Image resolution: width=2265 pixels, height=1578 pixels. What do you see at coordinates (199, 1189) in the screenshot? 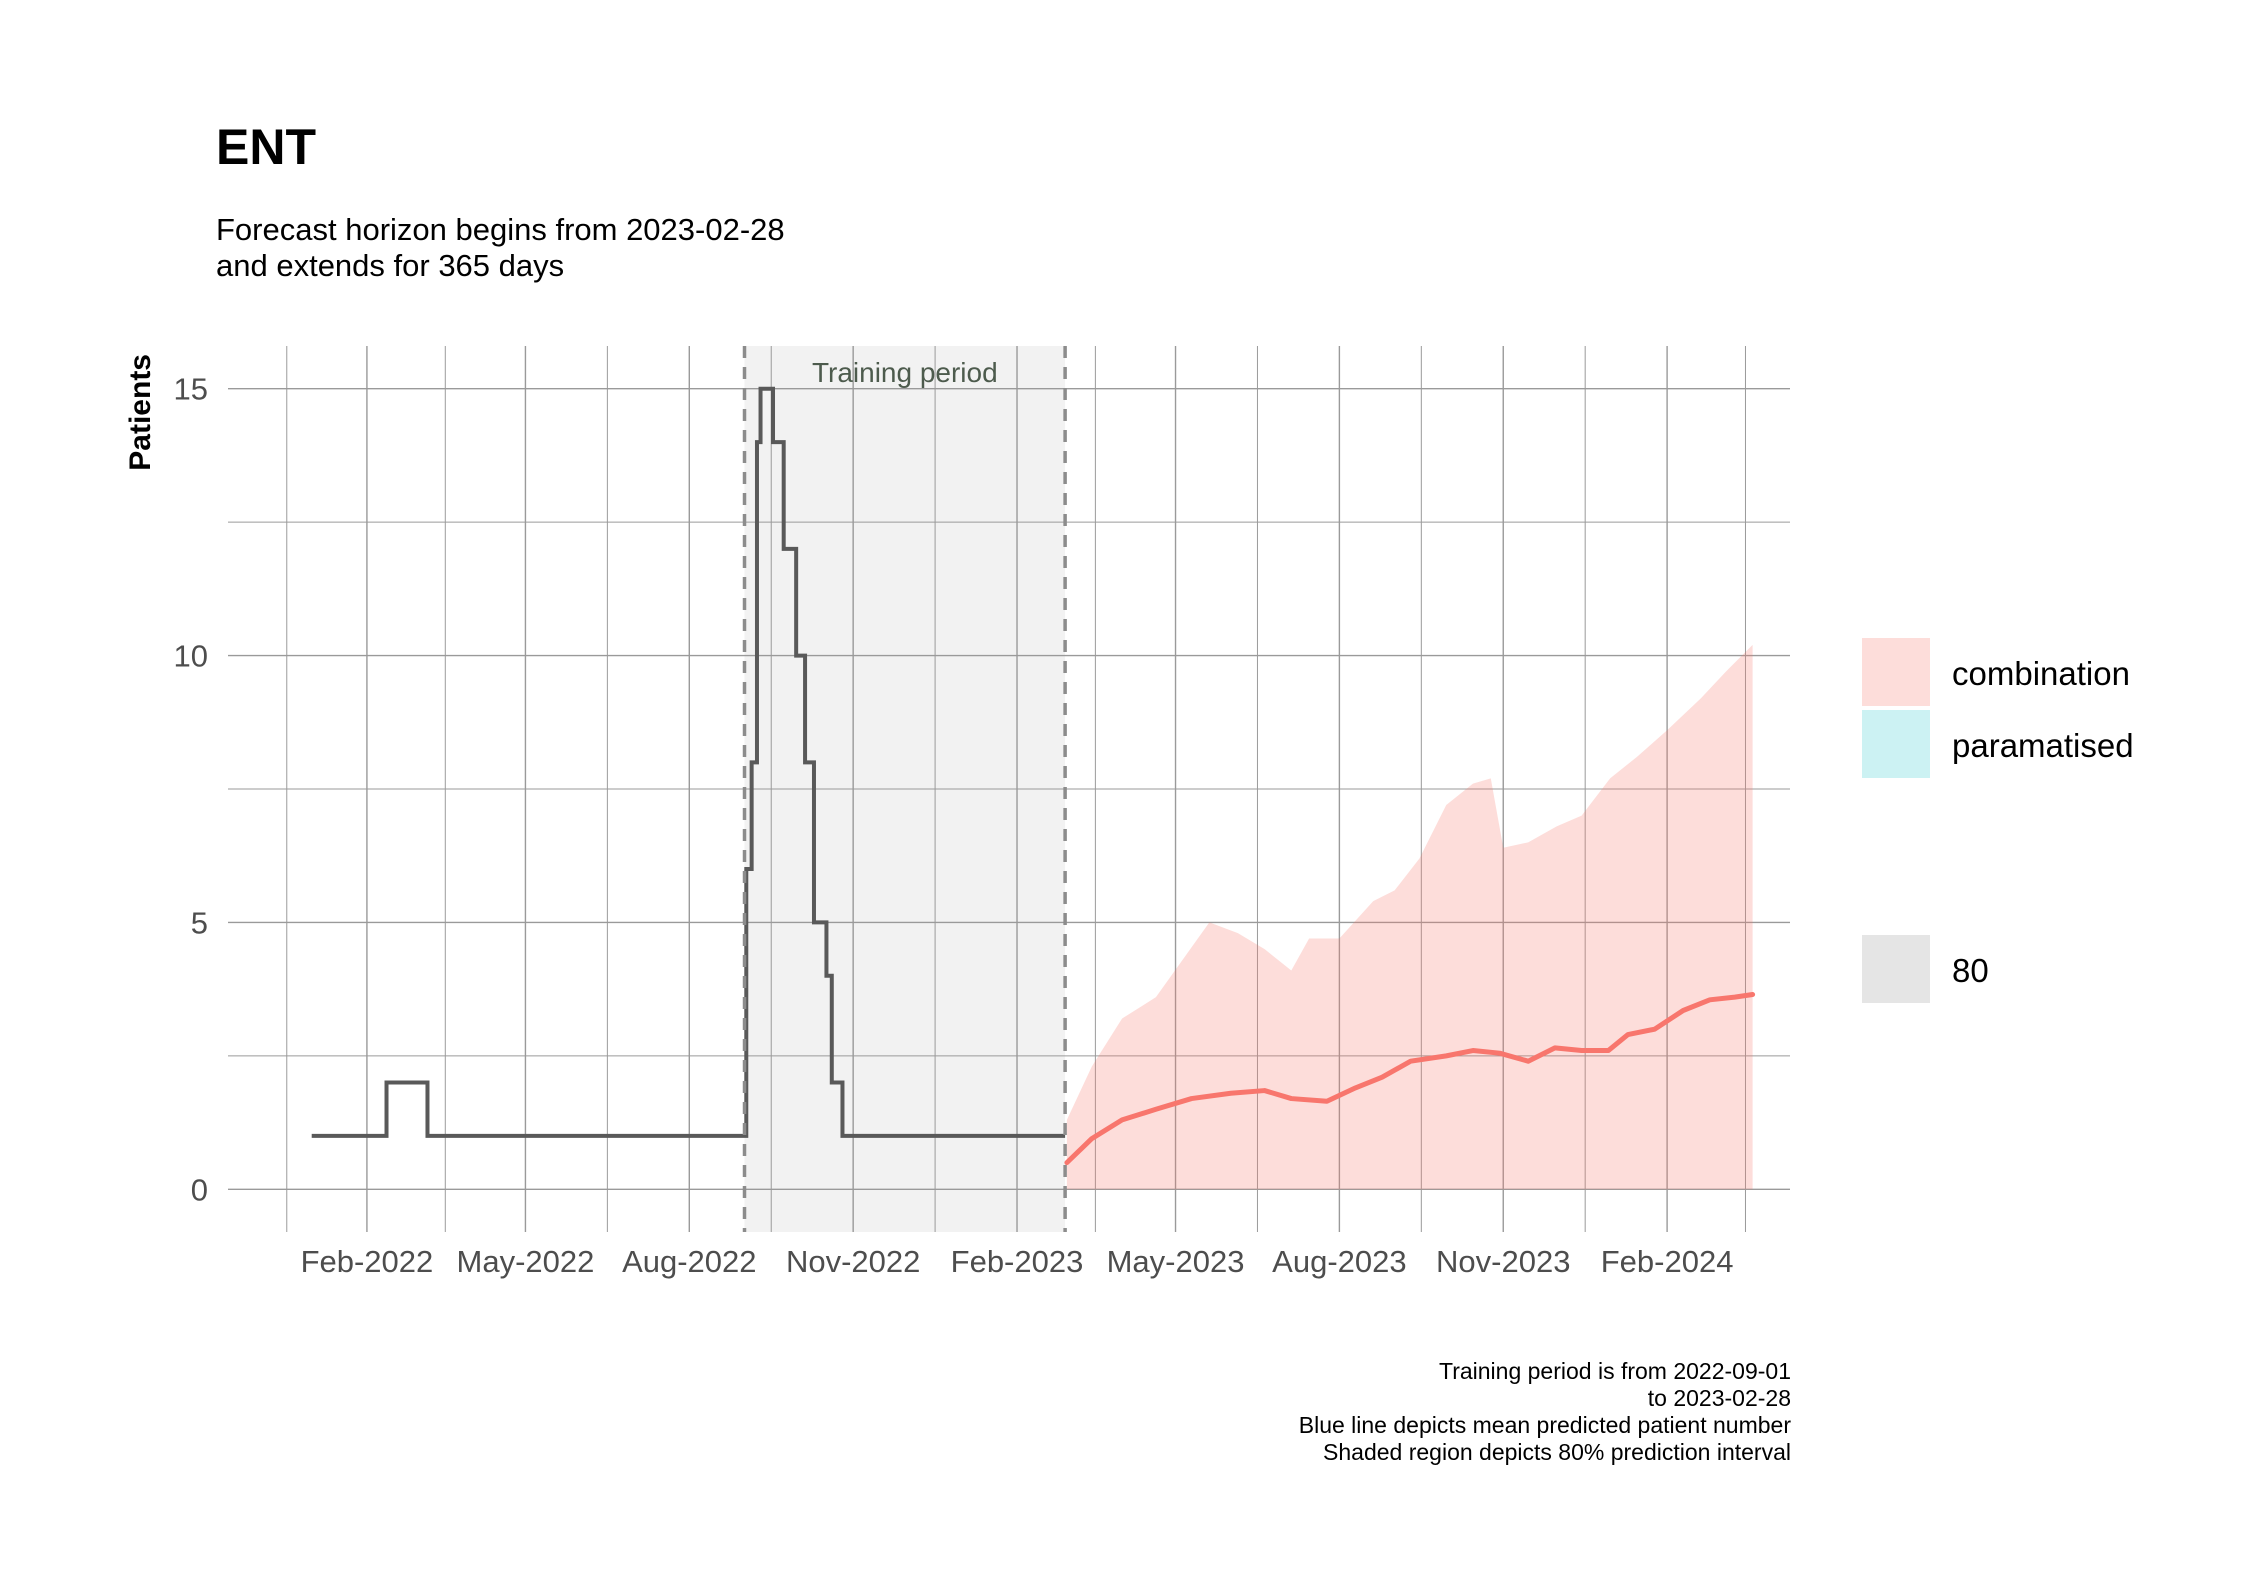
I see `y-tick-label: 0` at bounding box center [199, 1189].